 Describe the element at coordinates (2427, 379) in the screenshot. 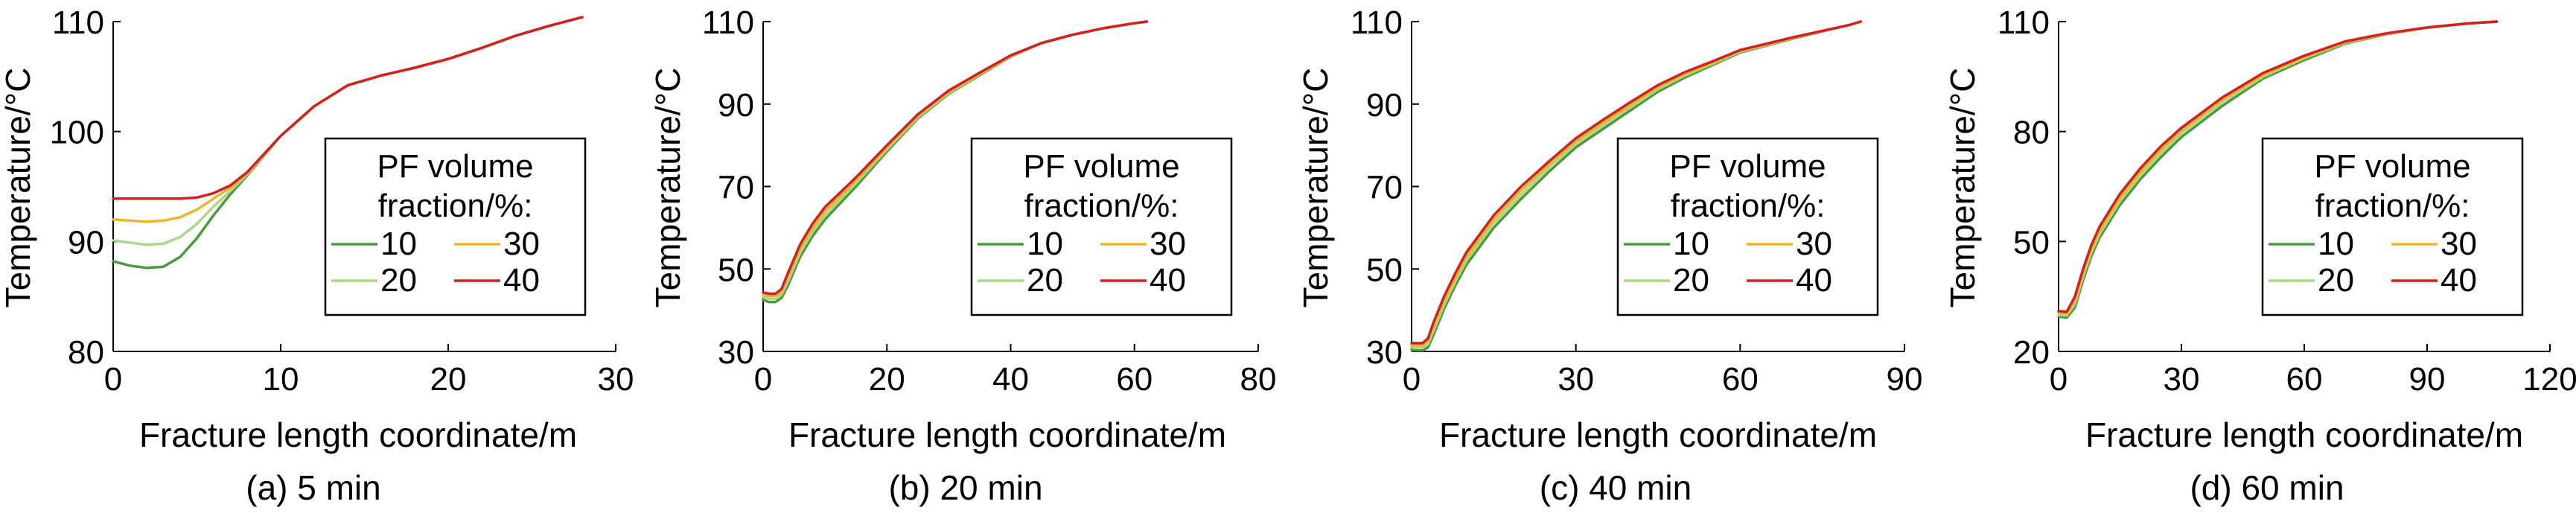

I see `x-tick-label-d: 90` at that location.